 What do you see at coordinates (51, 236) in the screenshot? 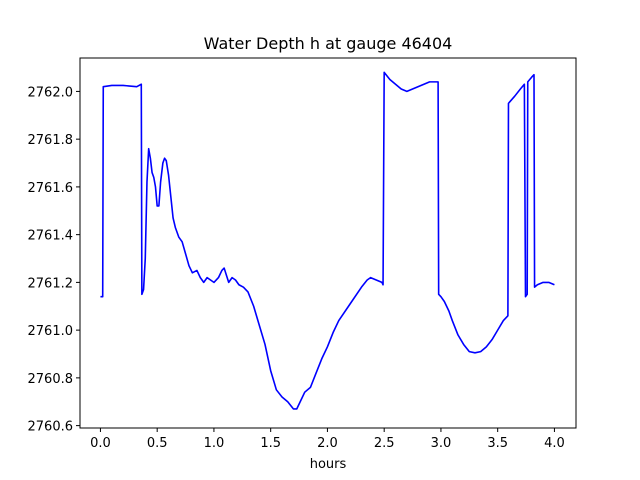
I see `y-tick-label: 2761.4` at bounding box center [51, 236].